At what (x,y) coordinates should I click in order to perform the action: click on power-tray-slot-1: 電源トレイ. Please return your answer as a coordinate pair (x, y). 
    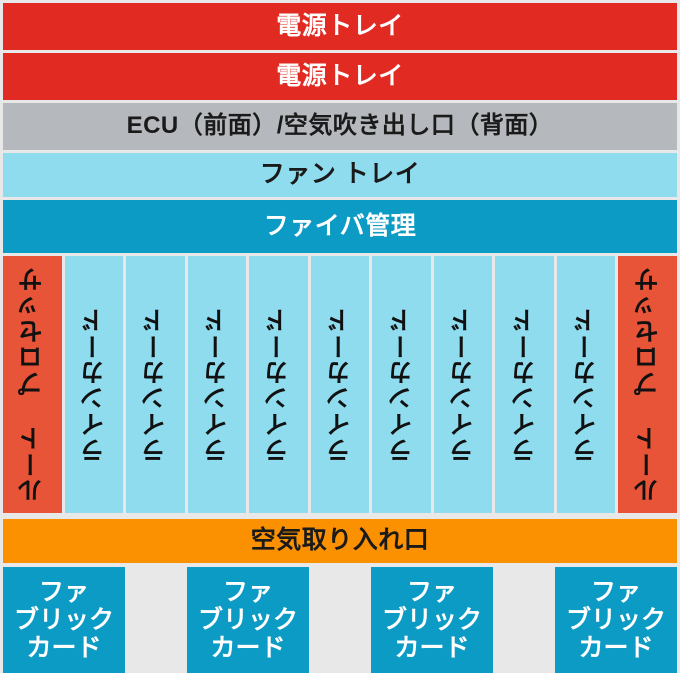
    Looking at the image, I should click on (340, 26).